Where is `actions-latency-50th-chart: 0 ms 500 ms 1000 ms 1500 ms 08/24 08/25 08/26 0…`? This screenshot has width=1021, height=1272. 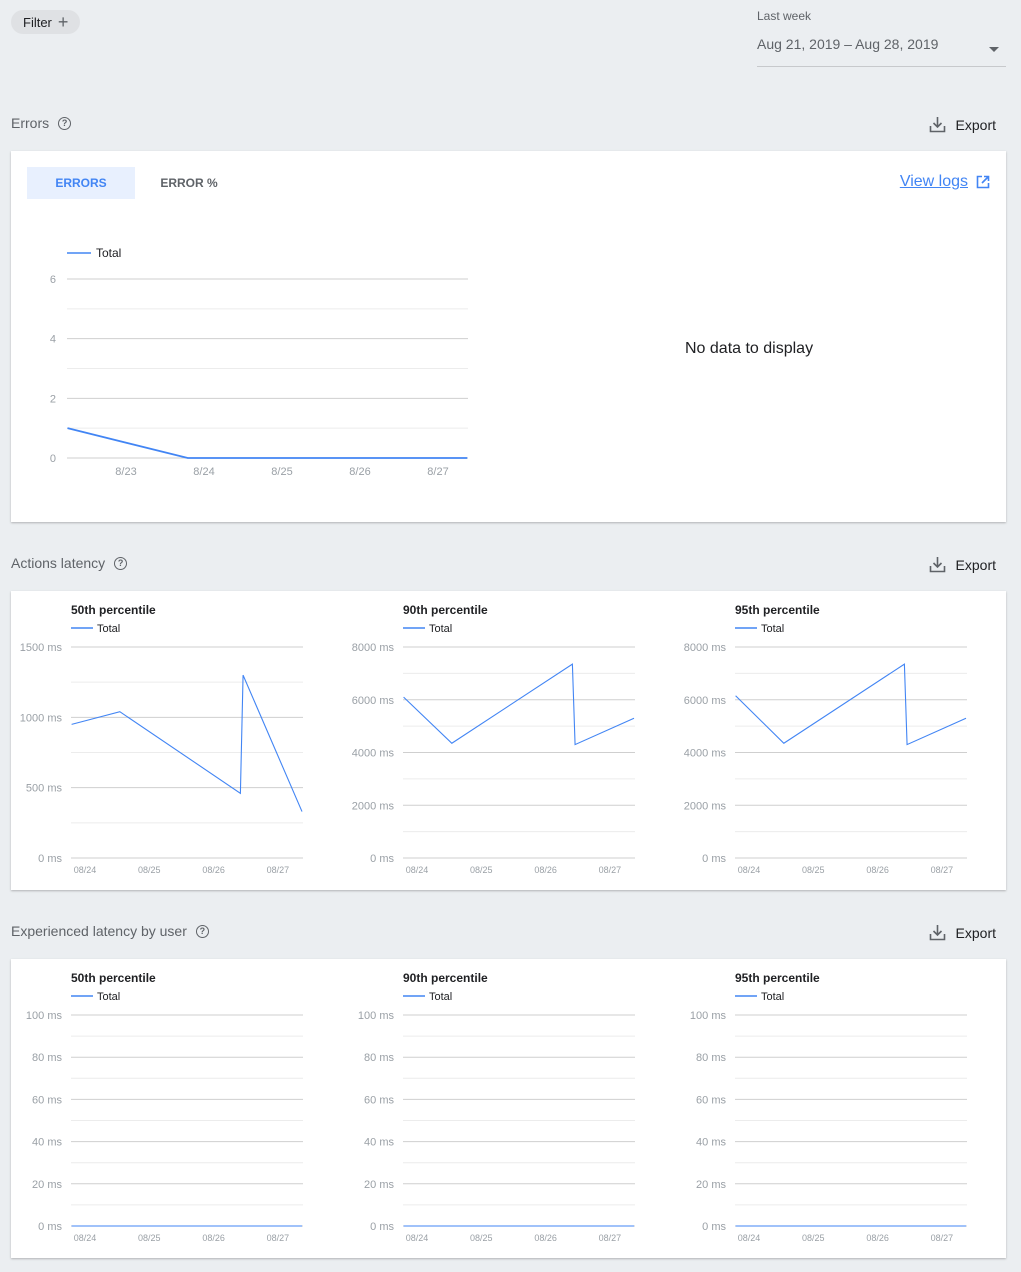 actions-latency-50th-chart: 0 ms 500 ms 1000 ms 1500 ms 08/24 08/25 08/26 0… is located at coordinates (161, 739).